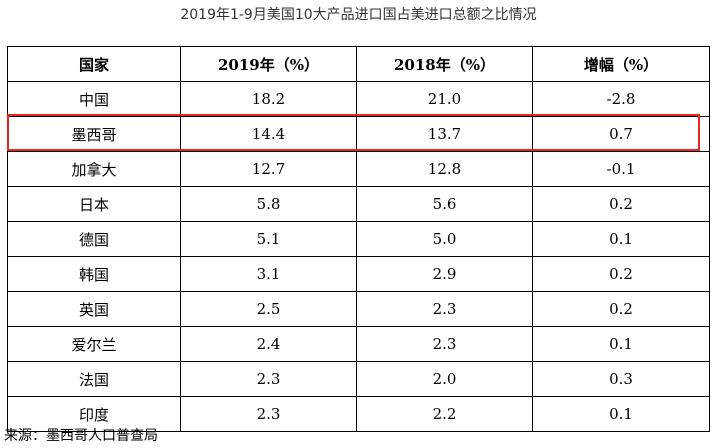 The width and height of the screenshot is (717, 448). I want to click on cell-country: 印度, so click(94, 414).